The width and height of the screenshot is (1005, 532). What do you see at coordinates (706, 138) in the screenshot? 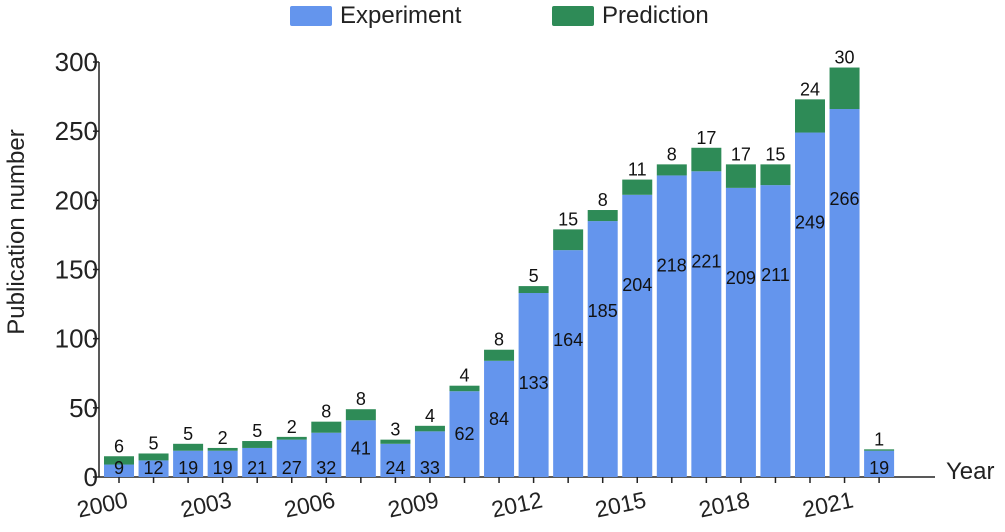
I see `label-prediction-2017: 17` at bounding box center [706, 138].